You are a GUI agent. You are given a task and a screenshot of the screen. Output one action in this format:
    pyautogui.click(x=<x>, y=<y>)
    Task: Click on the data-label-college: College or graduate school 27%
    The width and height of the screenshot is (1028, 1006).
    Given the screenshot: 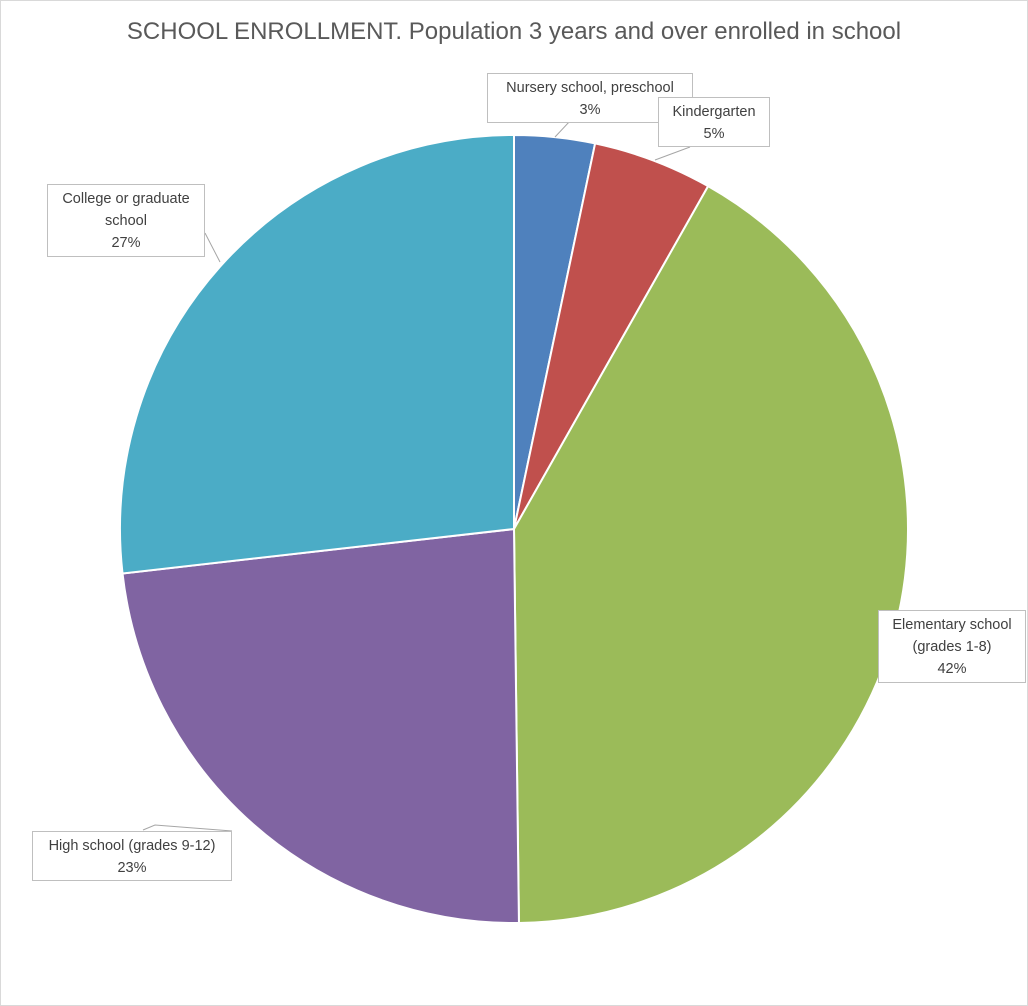 What is the action you would take?
    pyautogui.click(x=126, y=220)
    